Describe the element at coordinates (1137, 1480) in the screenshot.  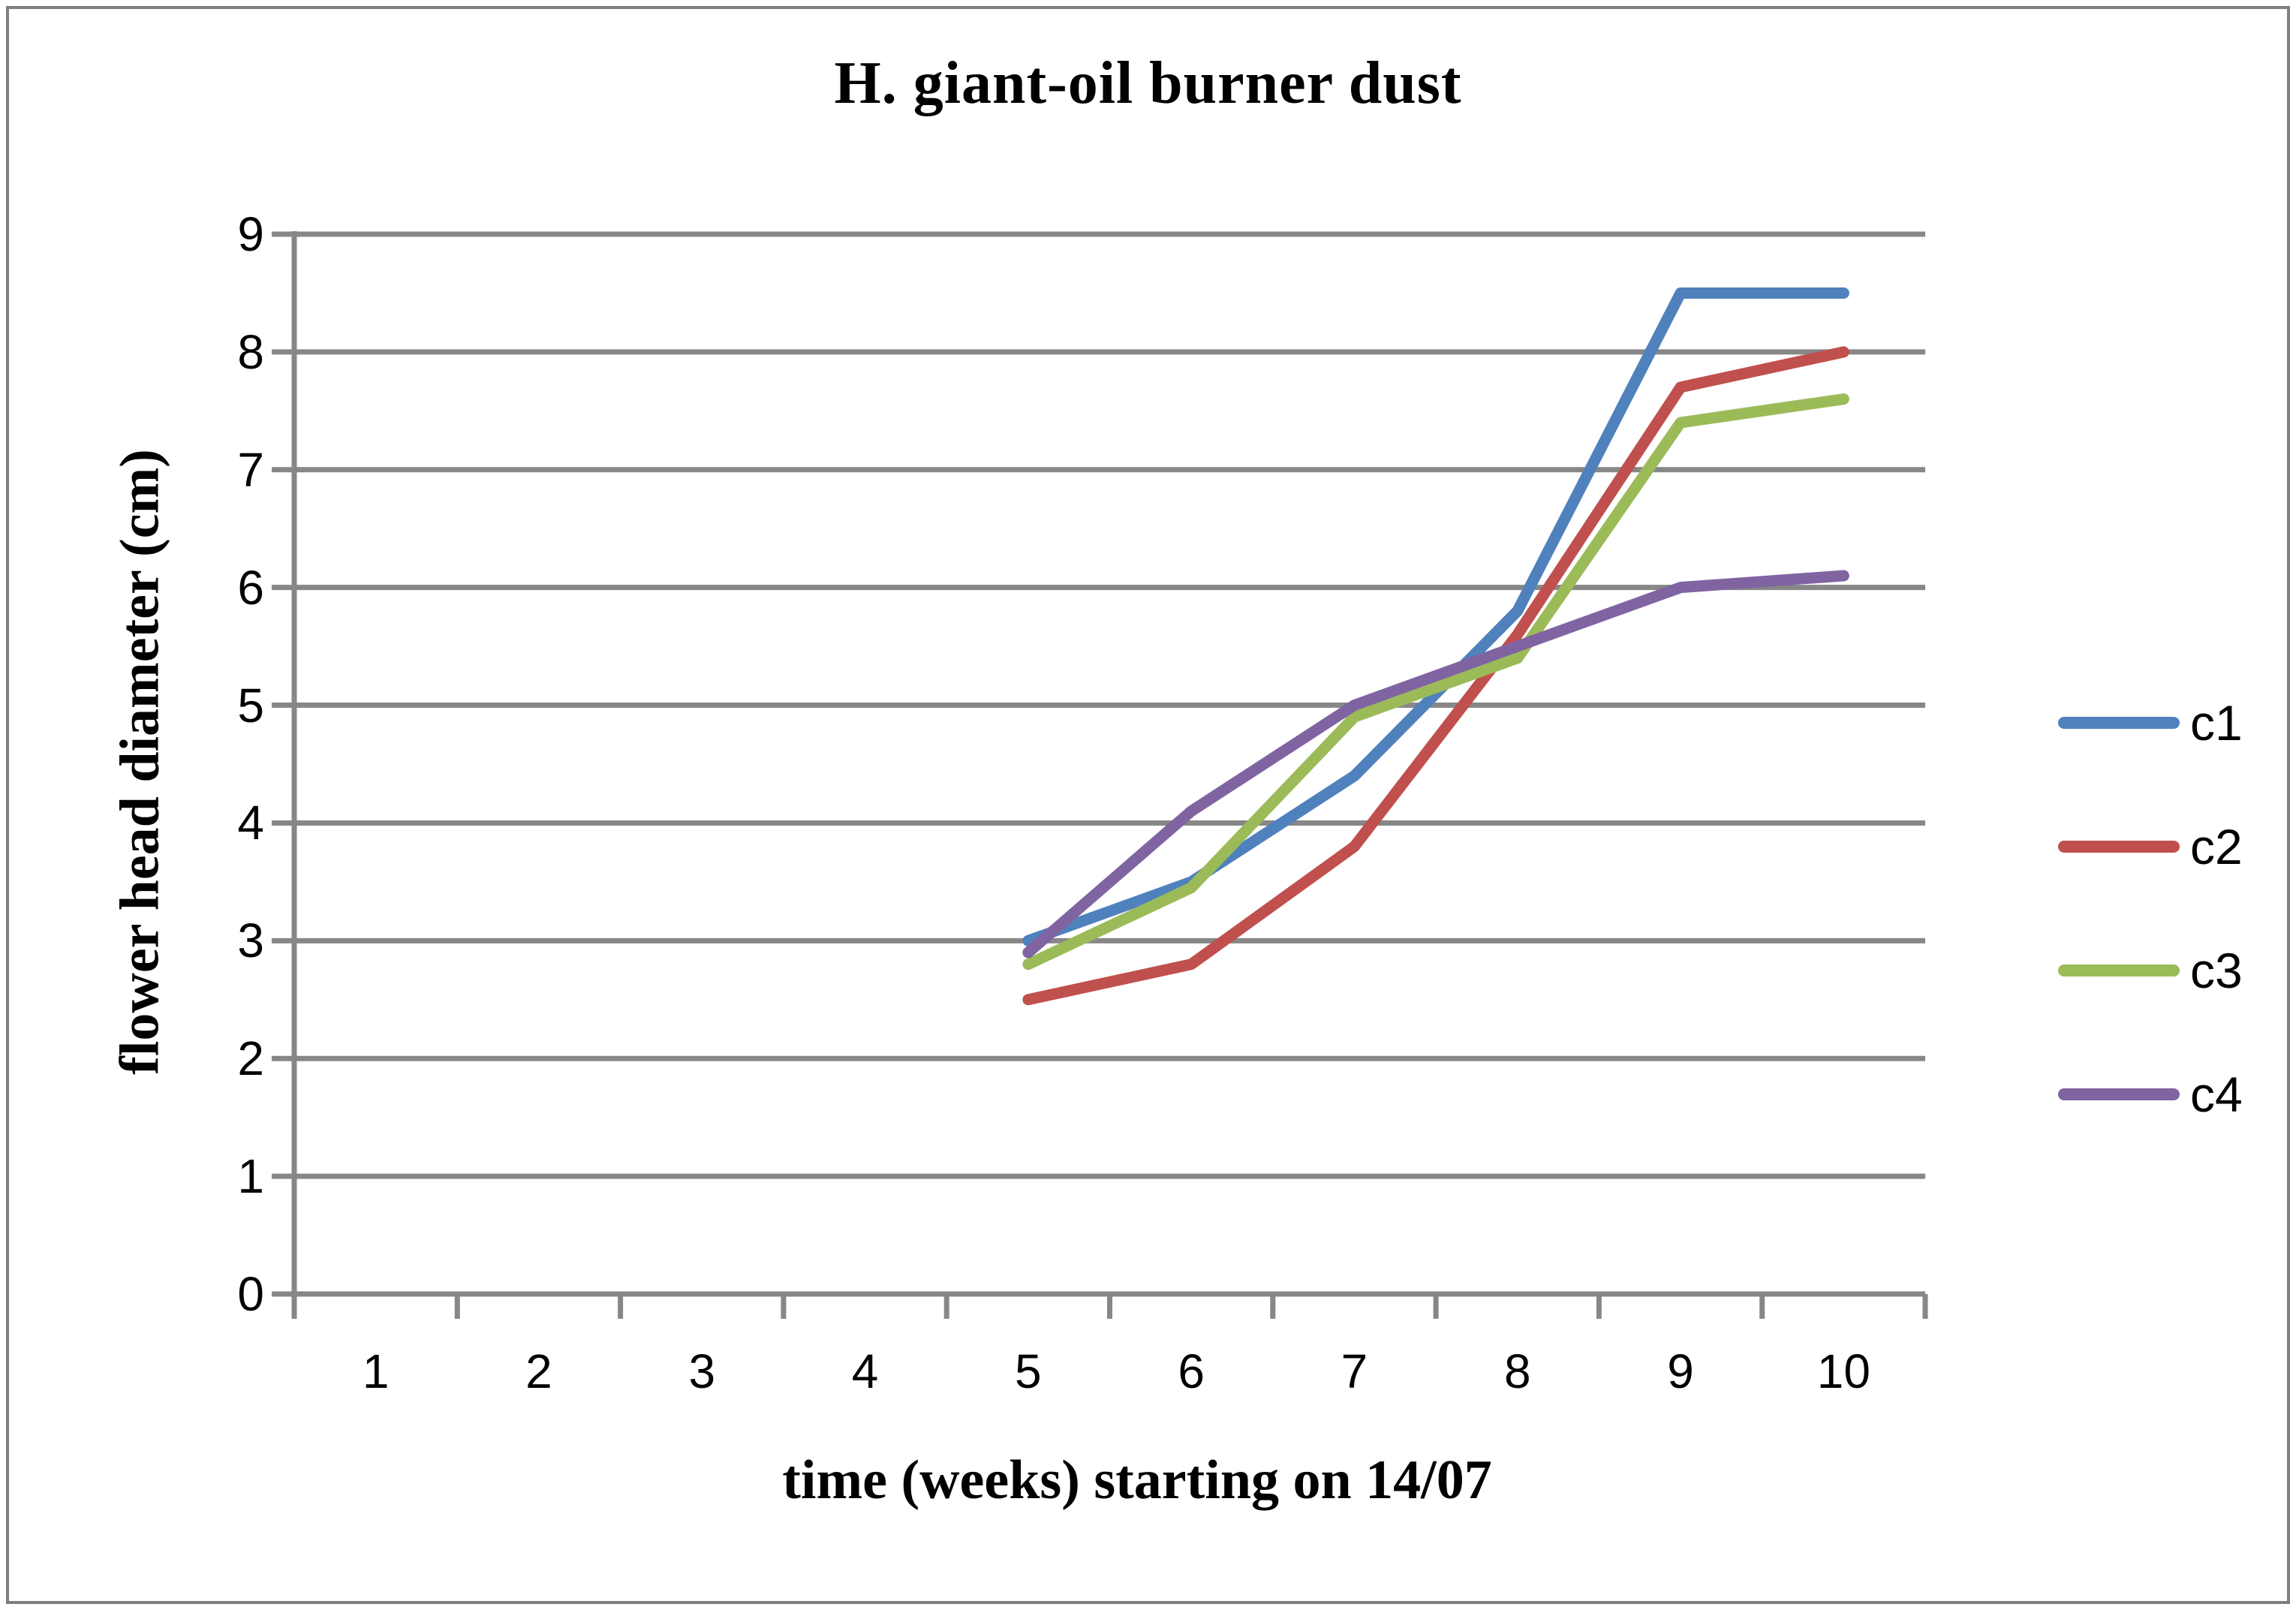
I see `x-axis-title: time (weeks) starting on 14/07` at that location.